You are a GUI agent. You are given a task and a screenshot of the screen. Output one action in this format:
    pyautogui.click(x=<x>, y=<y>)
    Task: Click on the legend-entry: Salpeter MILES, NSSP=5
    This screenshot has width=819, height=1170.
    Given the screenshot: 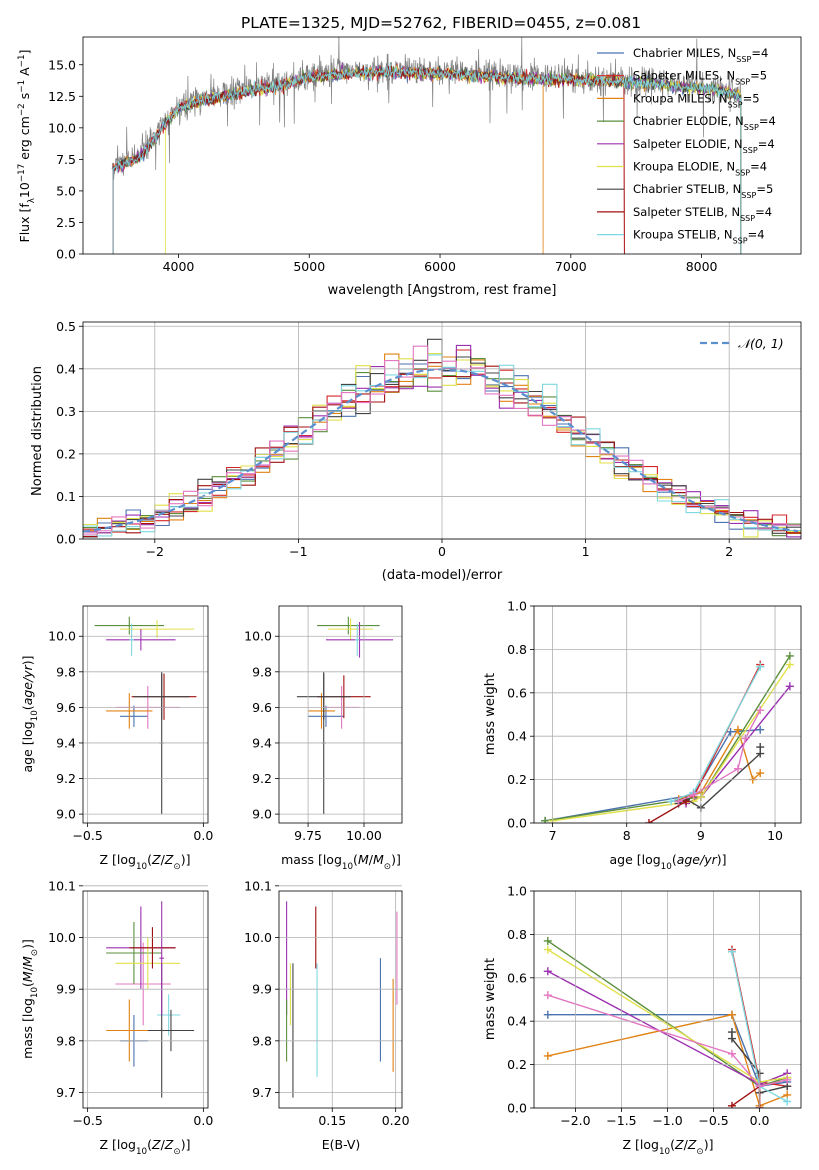 What is the action you would take?
    pyautogui.click(x=700, y=78)
    